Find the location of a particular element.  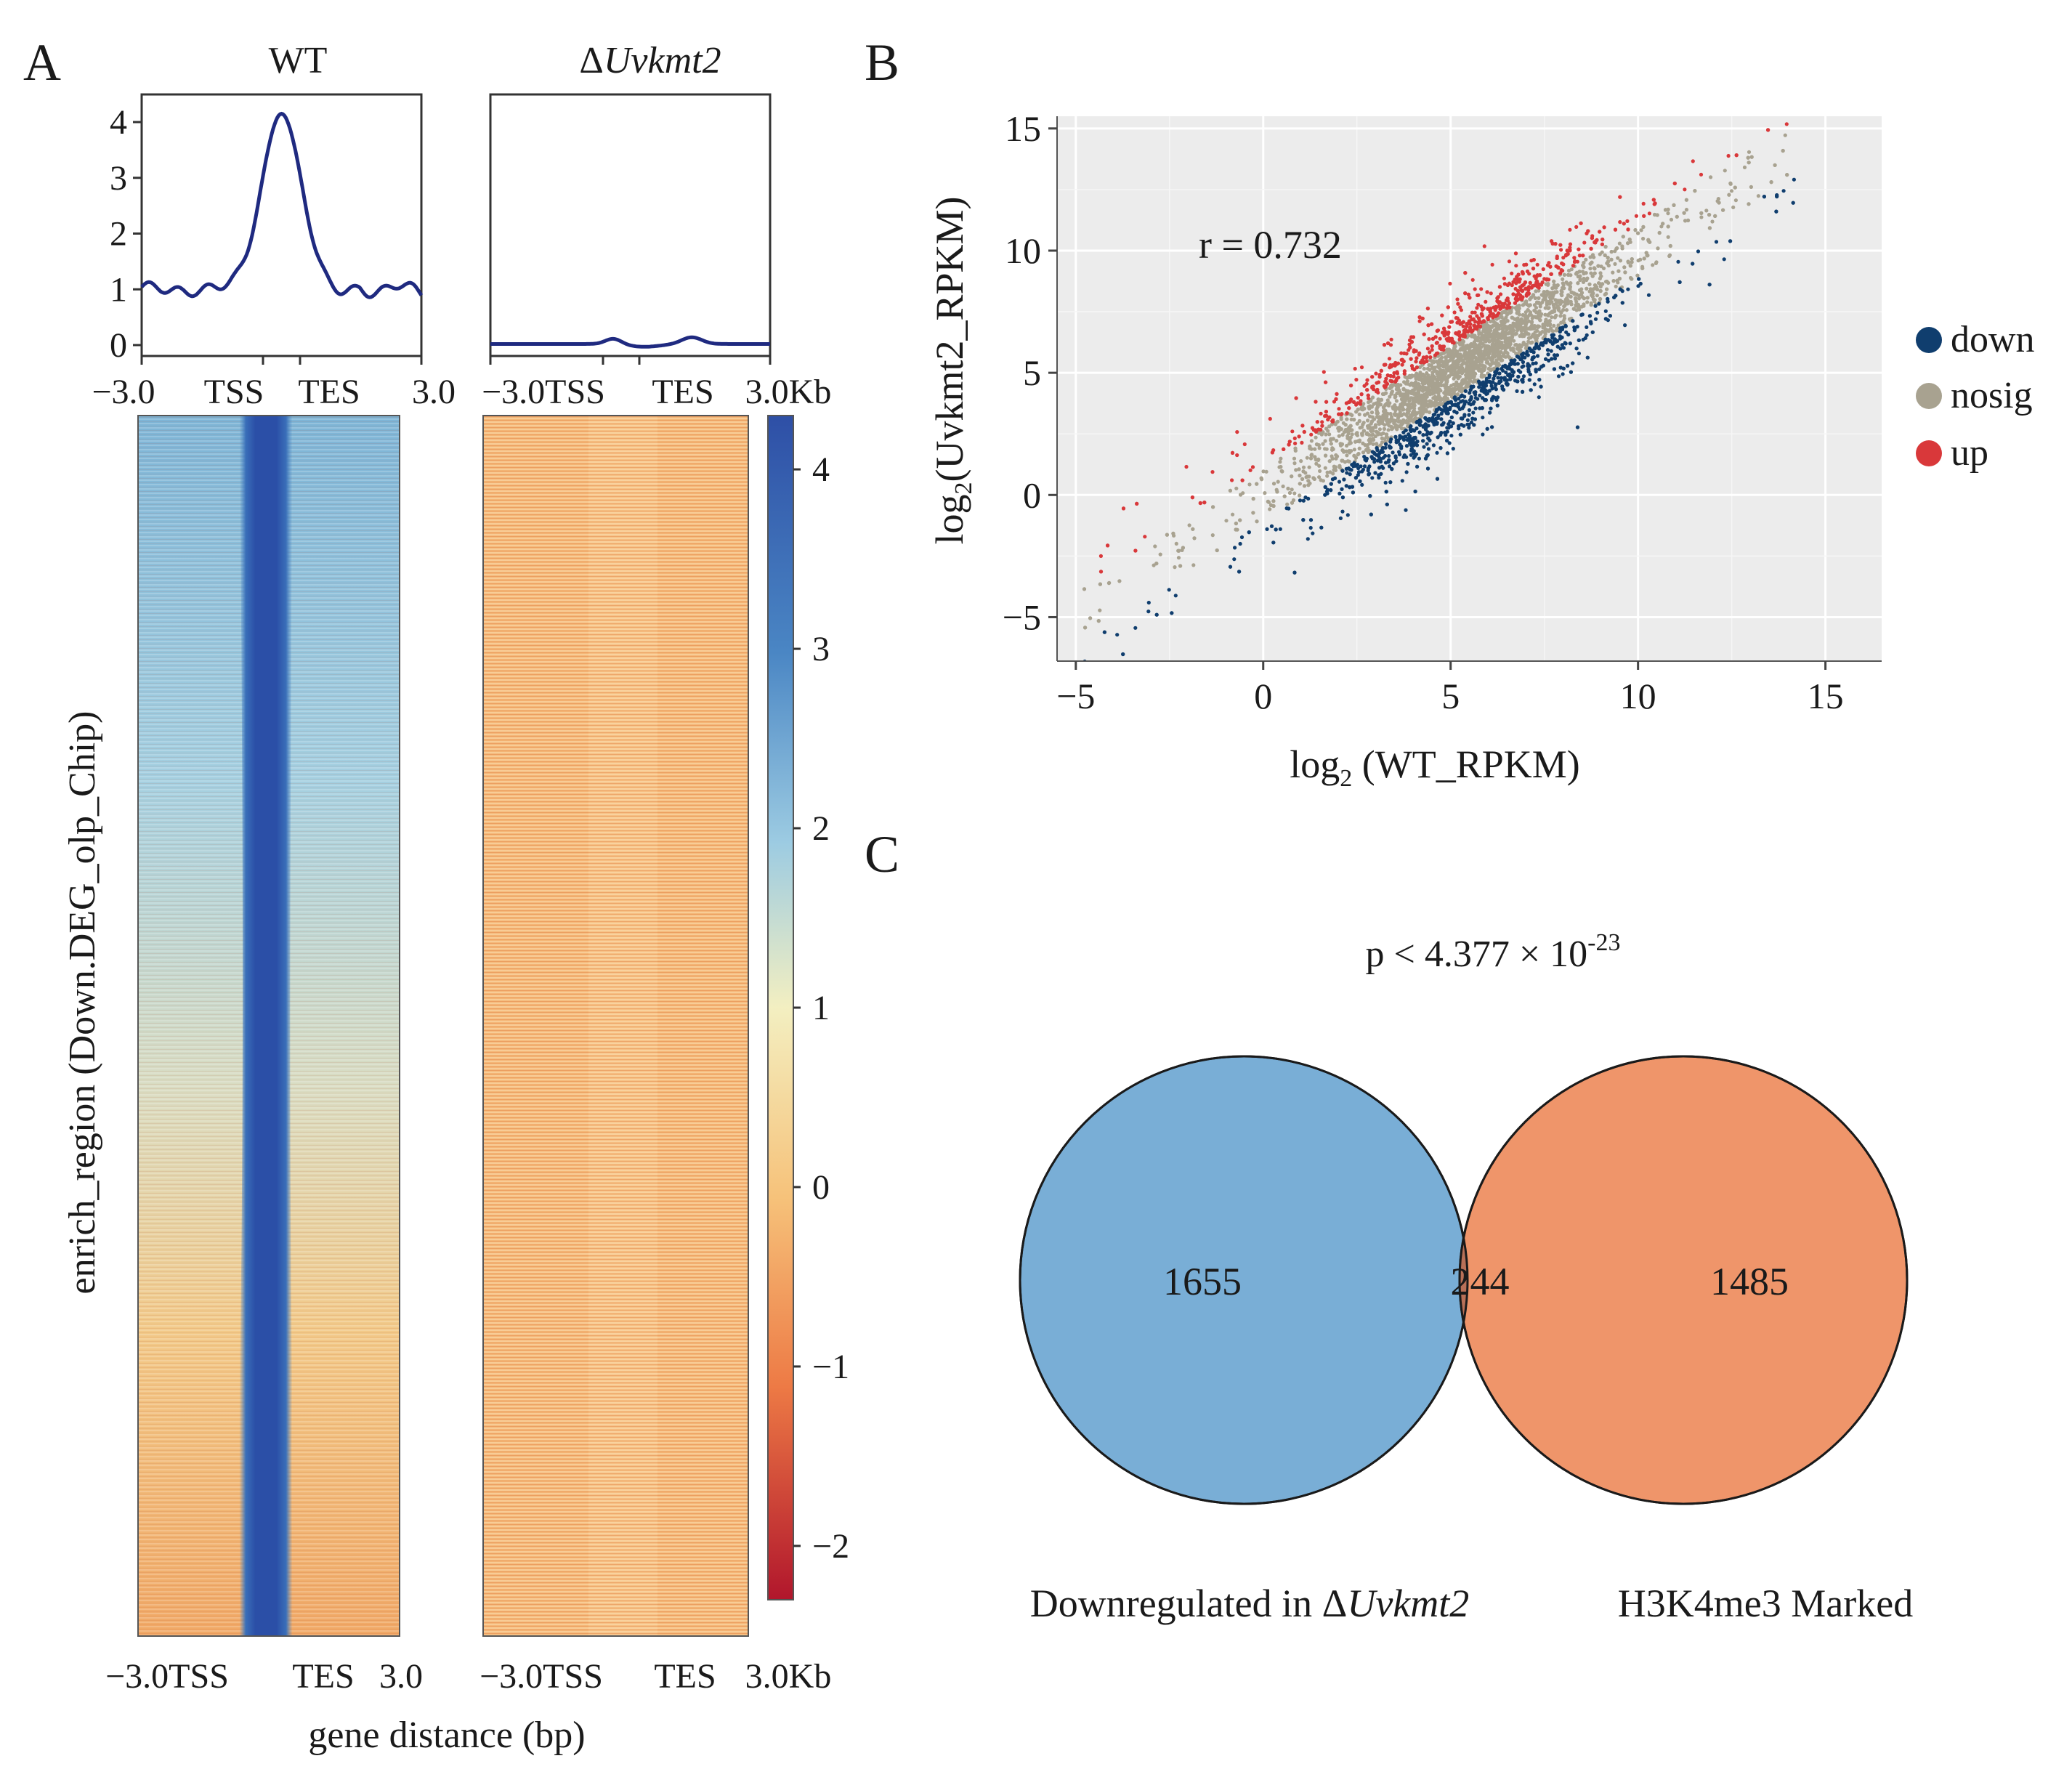

heatmap-xlabel: gene distance (bp) is located at coordinates (447, 1735).